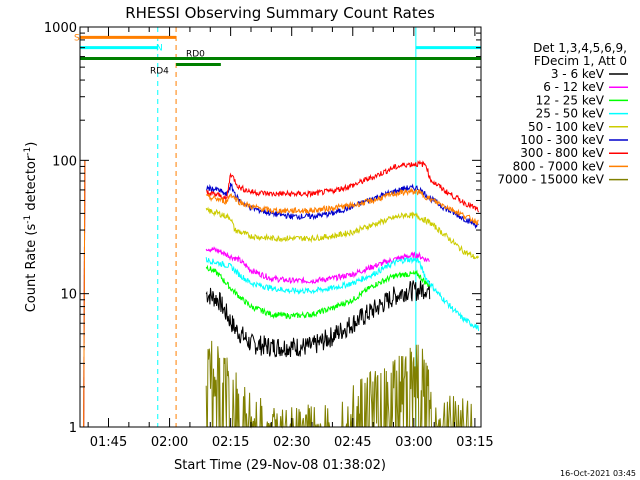  I want to click on x-tick-label: 03:15, so click(474, 442).